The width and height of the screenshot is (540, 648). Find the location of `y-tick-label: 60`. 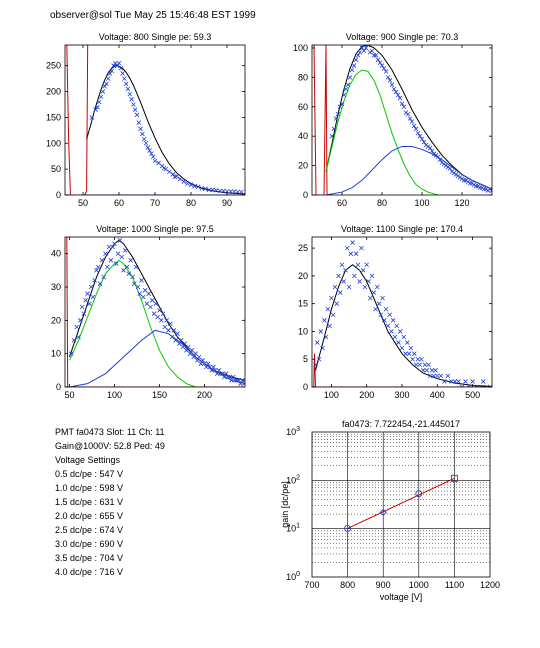

y-tick-label: 60 is located at coordinates (303, 107).